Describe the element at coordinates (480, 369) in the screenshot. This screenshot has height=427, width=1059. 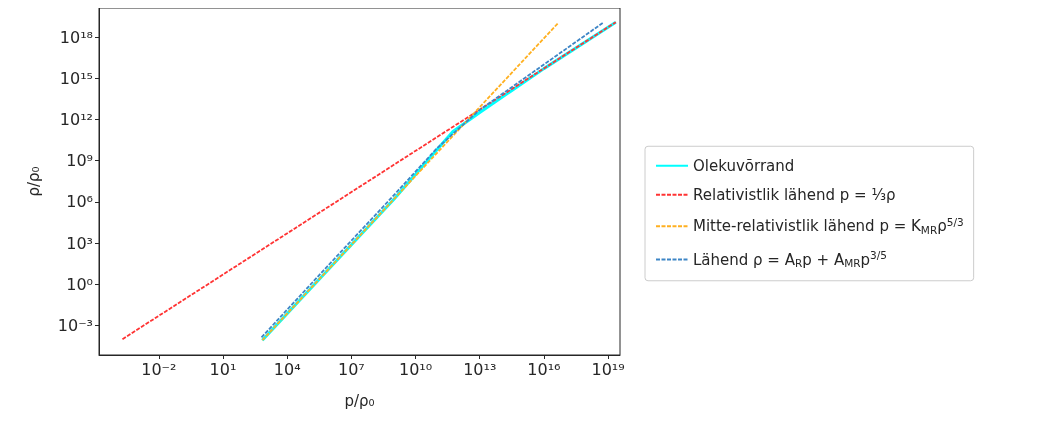
I see `x-tick-label: 10¹³` at that location.